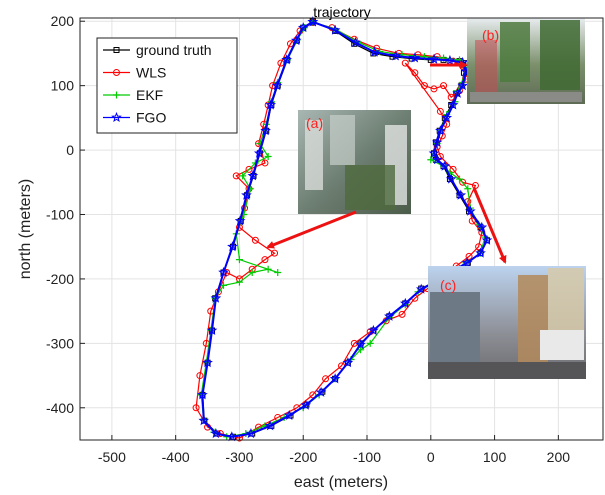 Image resolution: width=605 pixels, height=495 pixels. I want to click on legend-label: WLS, so click(151, 73).